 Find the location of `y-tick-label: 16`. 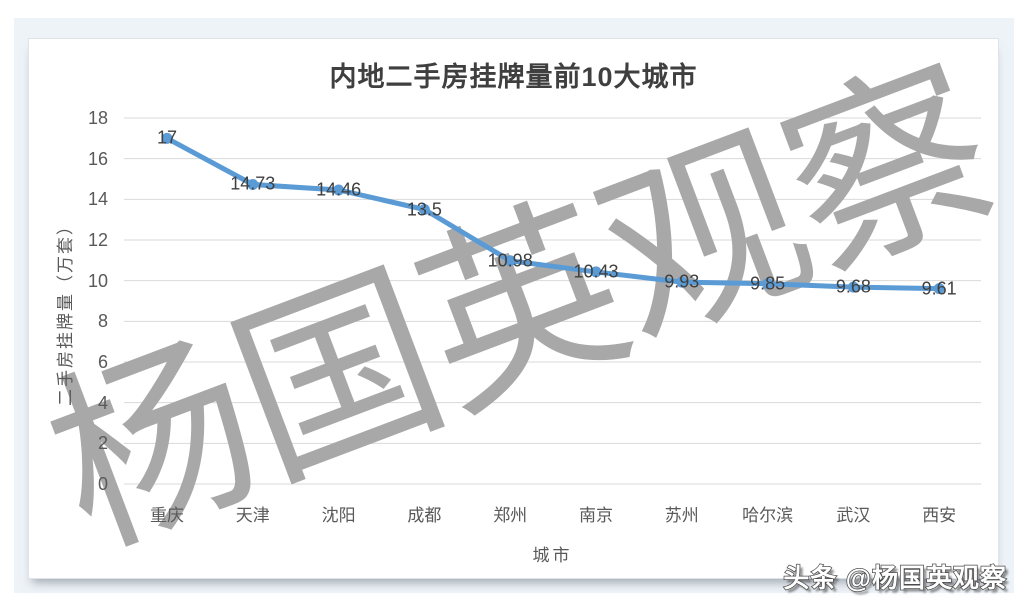

y-tick-label: 16 is located at coordinates (97, 158).